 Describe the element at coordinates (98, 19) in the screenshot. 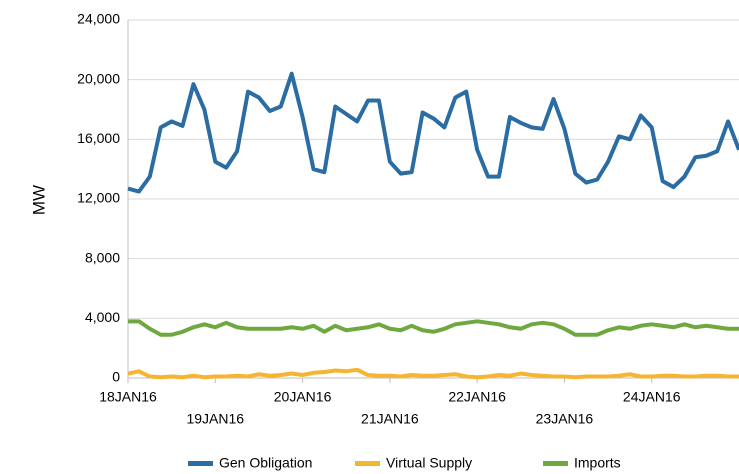

I see `y-tick-label: 24,000` at that location.